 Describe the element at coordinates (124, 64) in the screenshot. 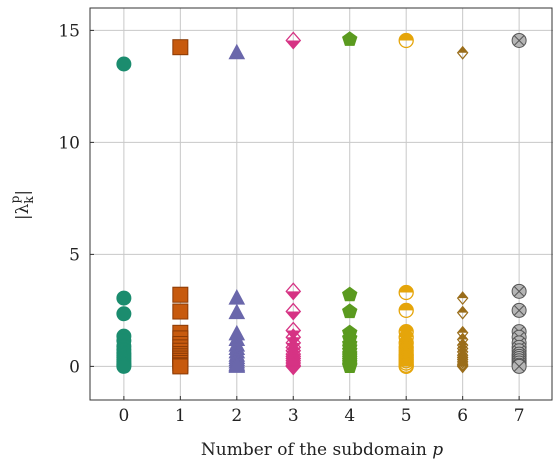

I see `data-point-p0-k0` at that location.